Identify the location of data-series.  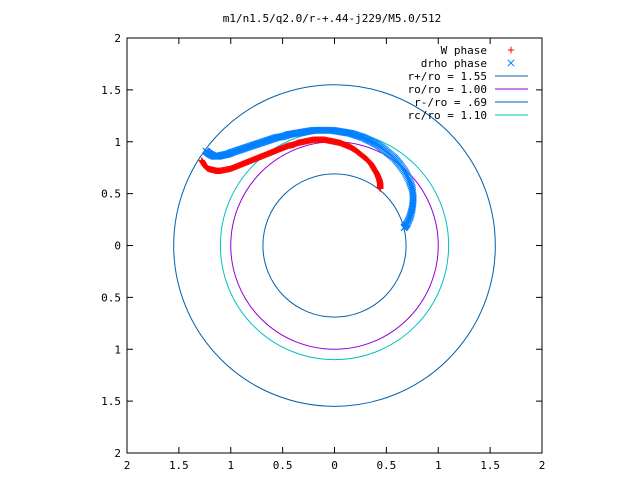
(307, 179).